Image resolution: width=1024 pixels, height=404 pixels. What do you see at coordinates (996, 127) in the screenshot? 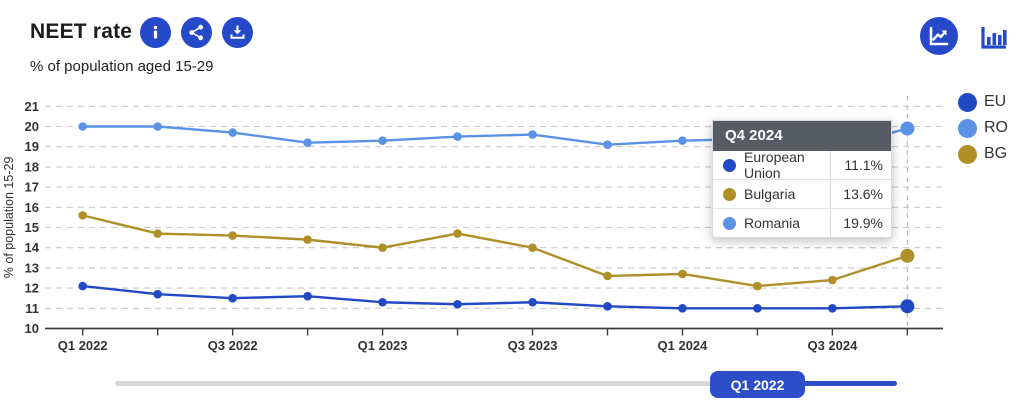
I see `legend-label-ro: RO` at bounding box center [996, 127].